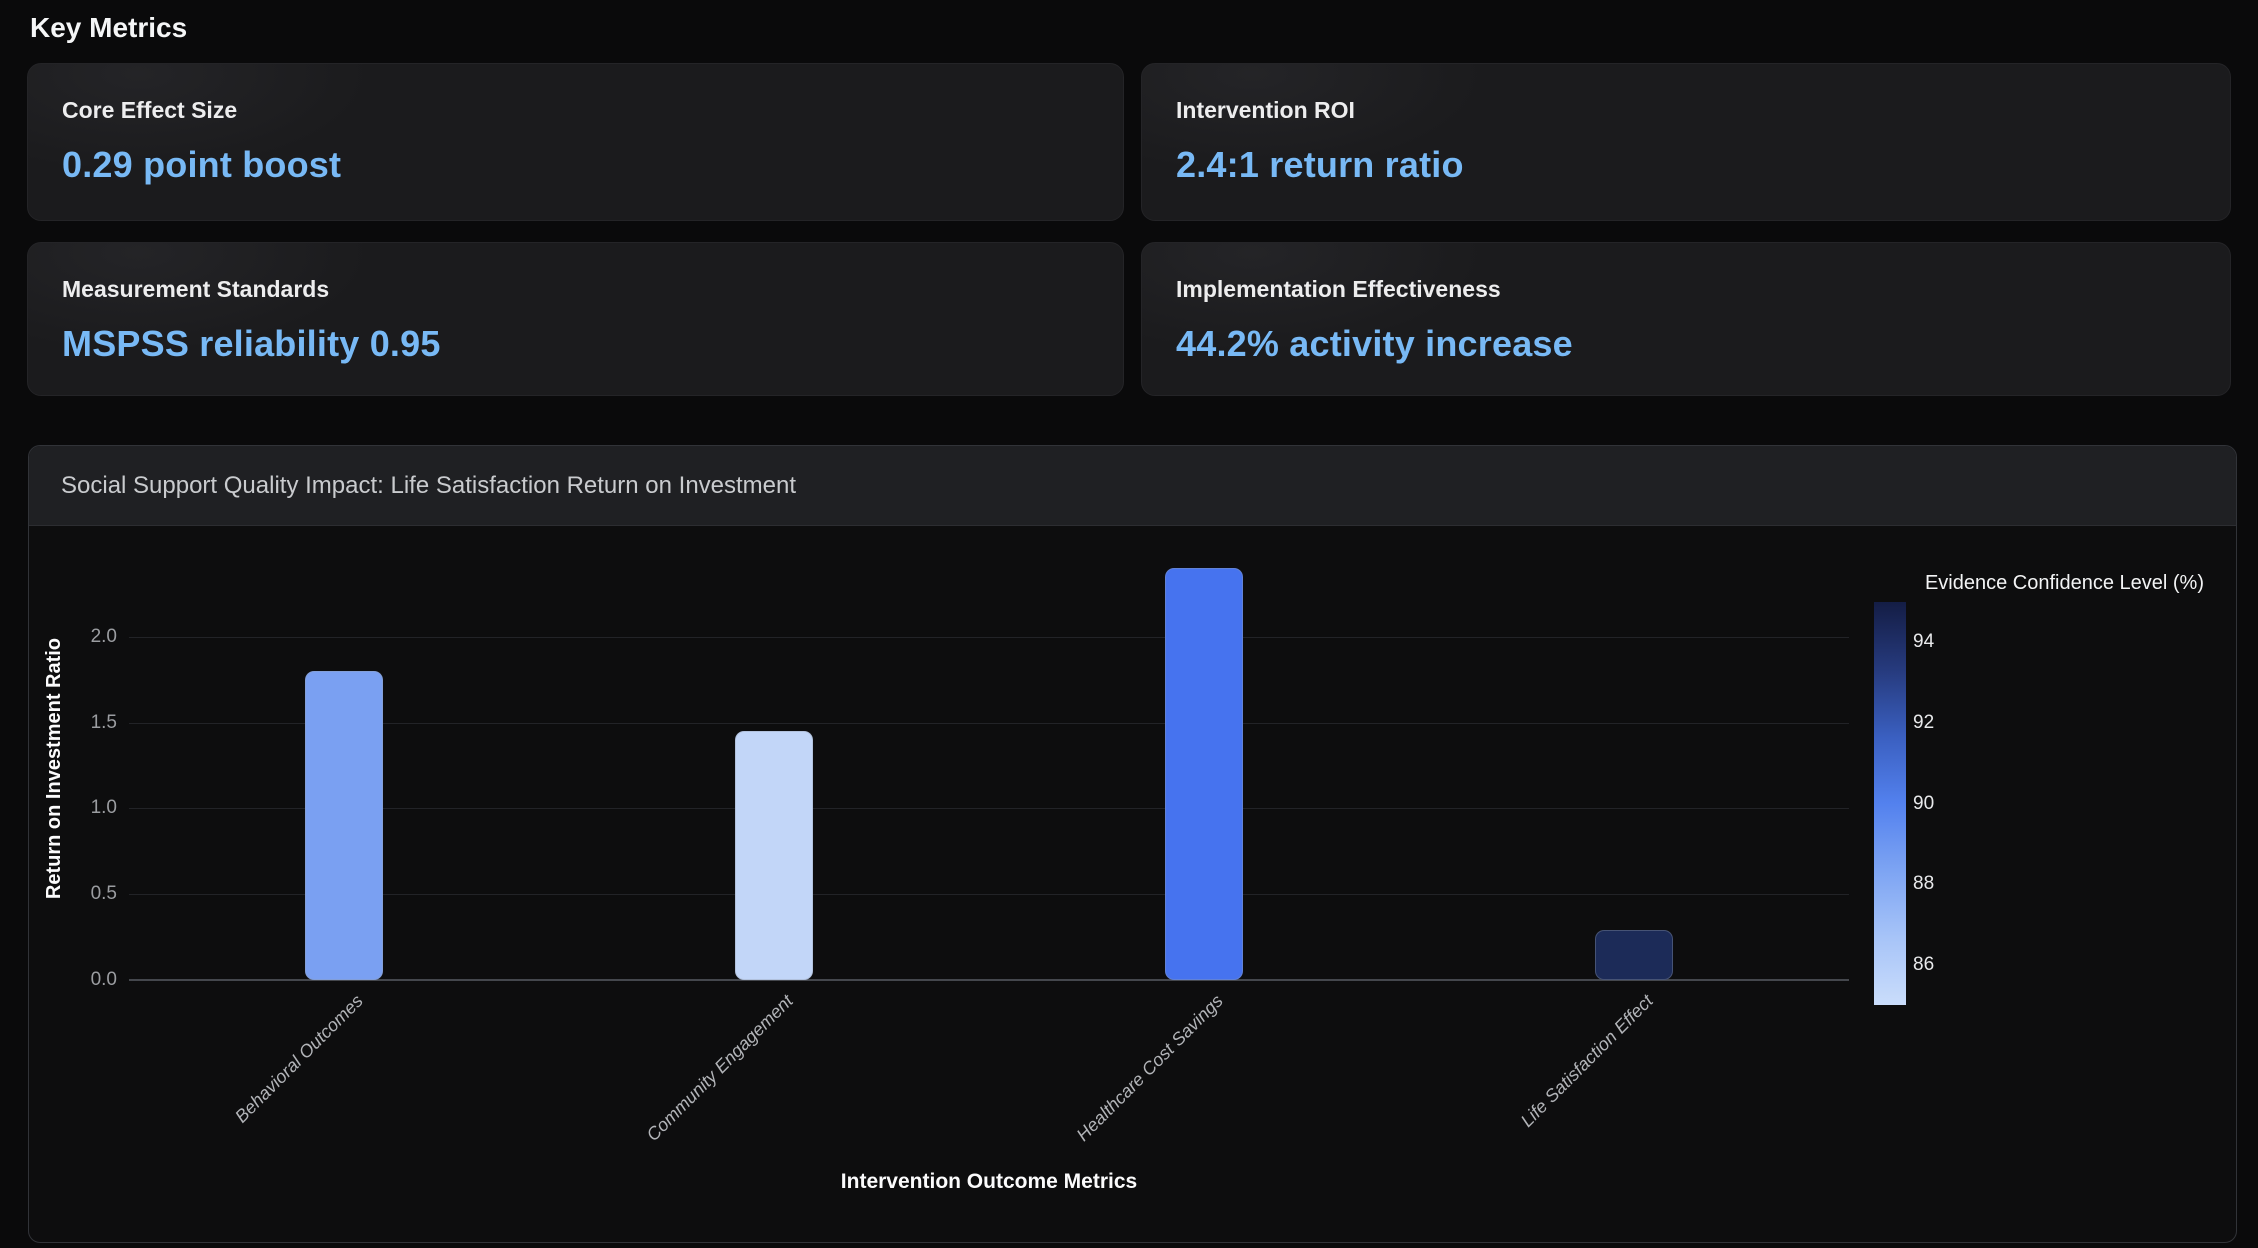 The height and width of the screenshot is (1248, 2258). I want to click on y-tick-label: 1.5, so click(103, 722).